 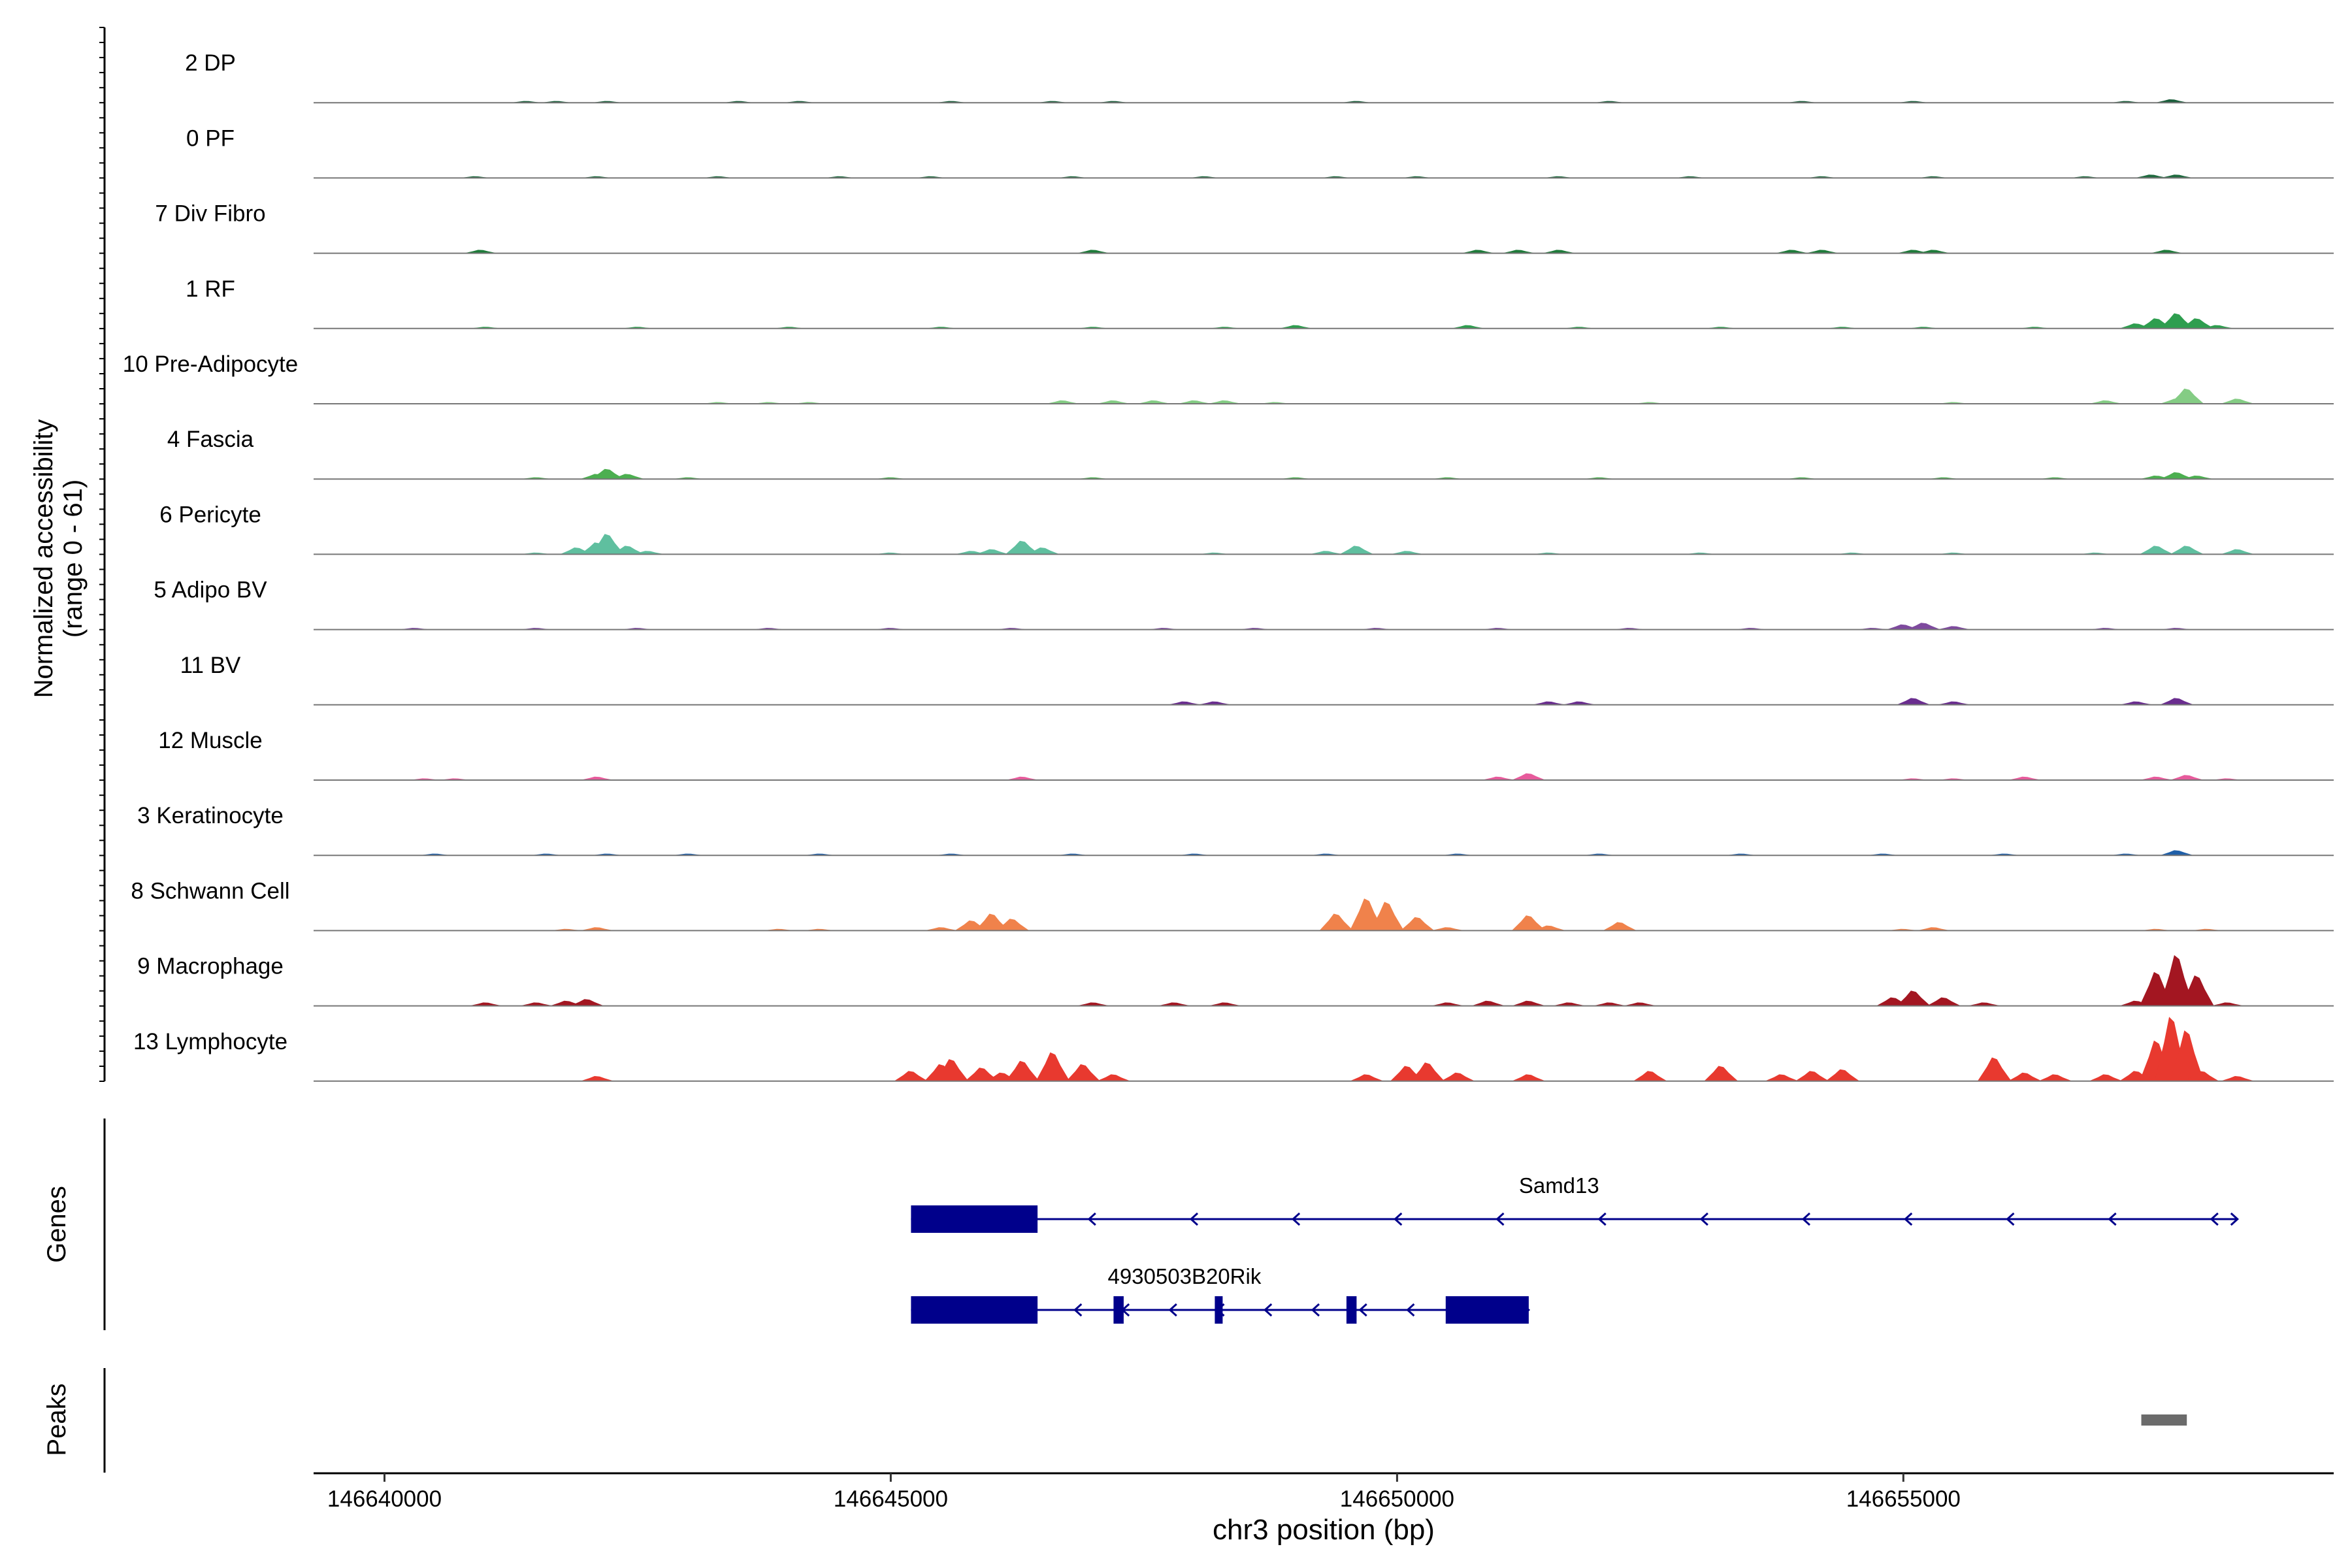 I want to click on y-axis, so click(x=102, y=554).